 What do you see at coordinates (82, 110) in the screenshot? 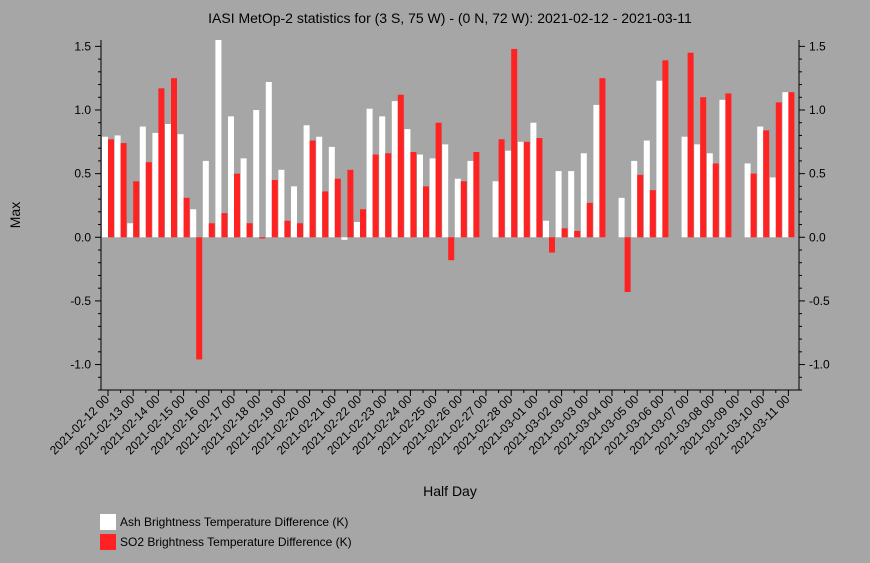
I see `y-tick-label-left: 1.0` at bounding box center [82, 110].